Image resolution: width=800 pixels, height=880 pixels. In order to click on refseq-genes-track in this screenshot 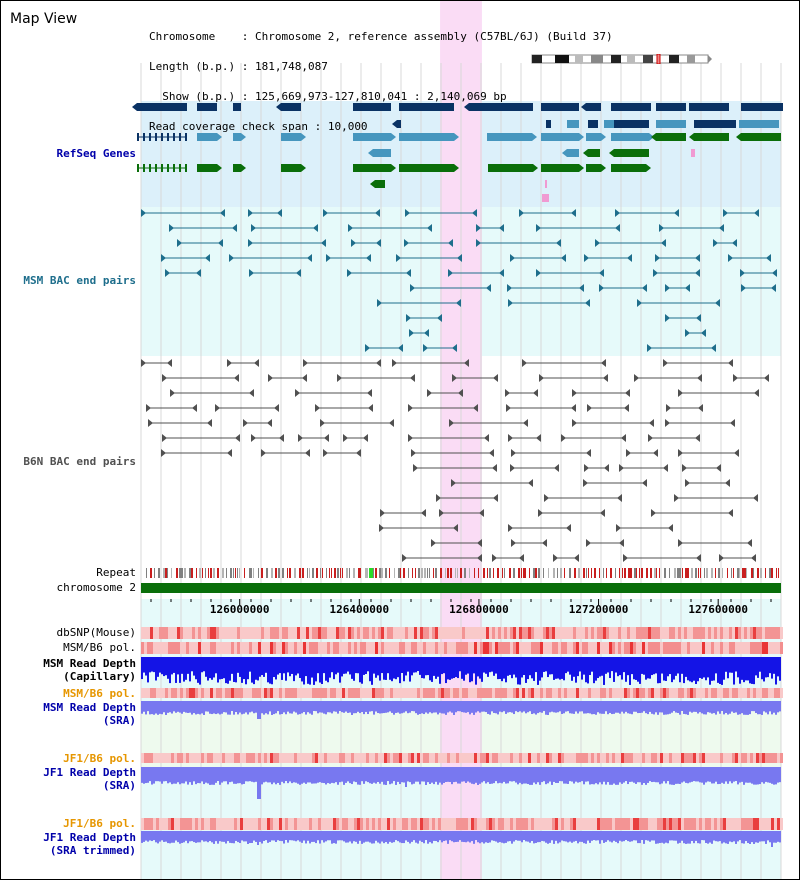, I will do `click(457, 152)`.